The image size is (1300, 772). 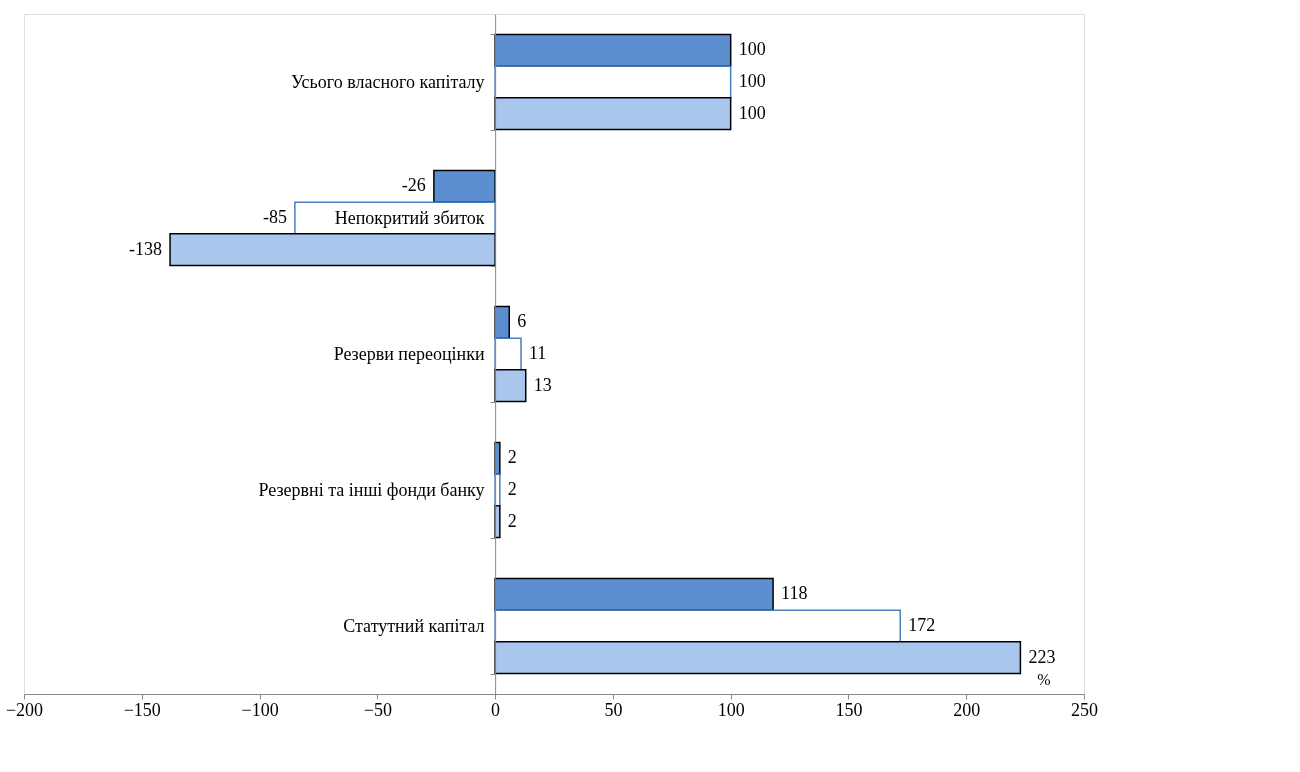 What do you see at coordinates (922, 625) in the screenshot?
I see `data-label: 172` at bounding box center [922, 625].